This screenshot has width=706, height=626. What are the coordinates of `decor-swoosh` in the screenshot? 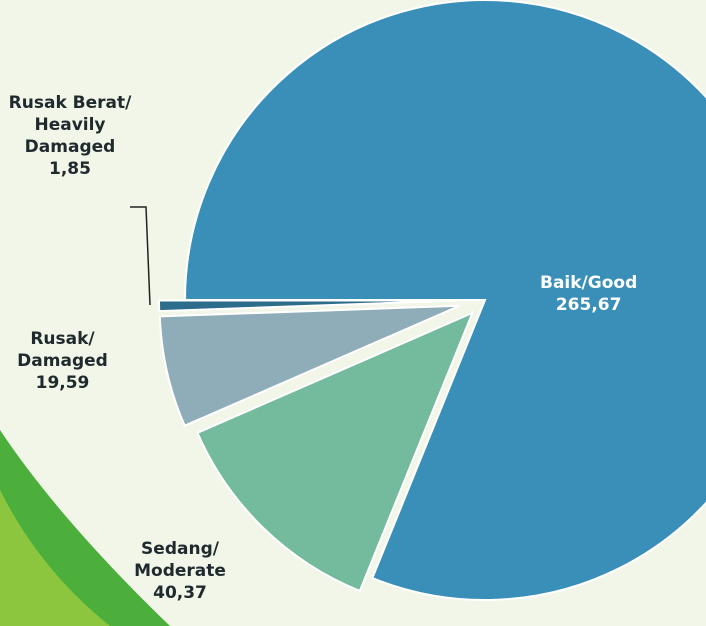 It's located at (55, 558).